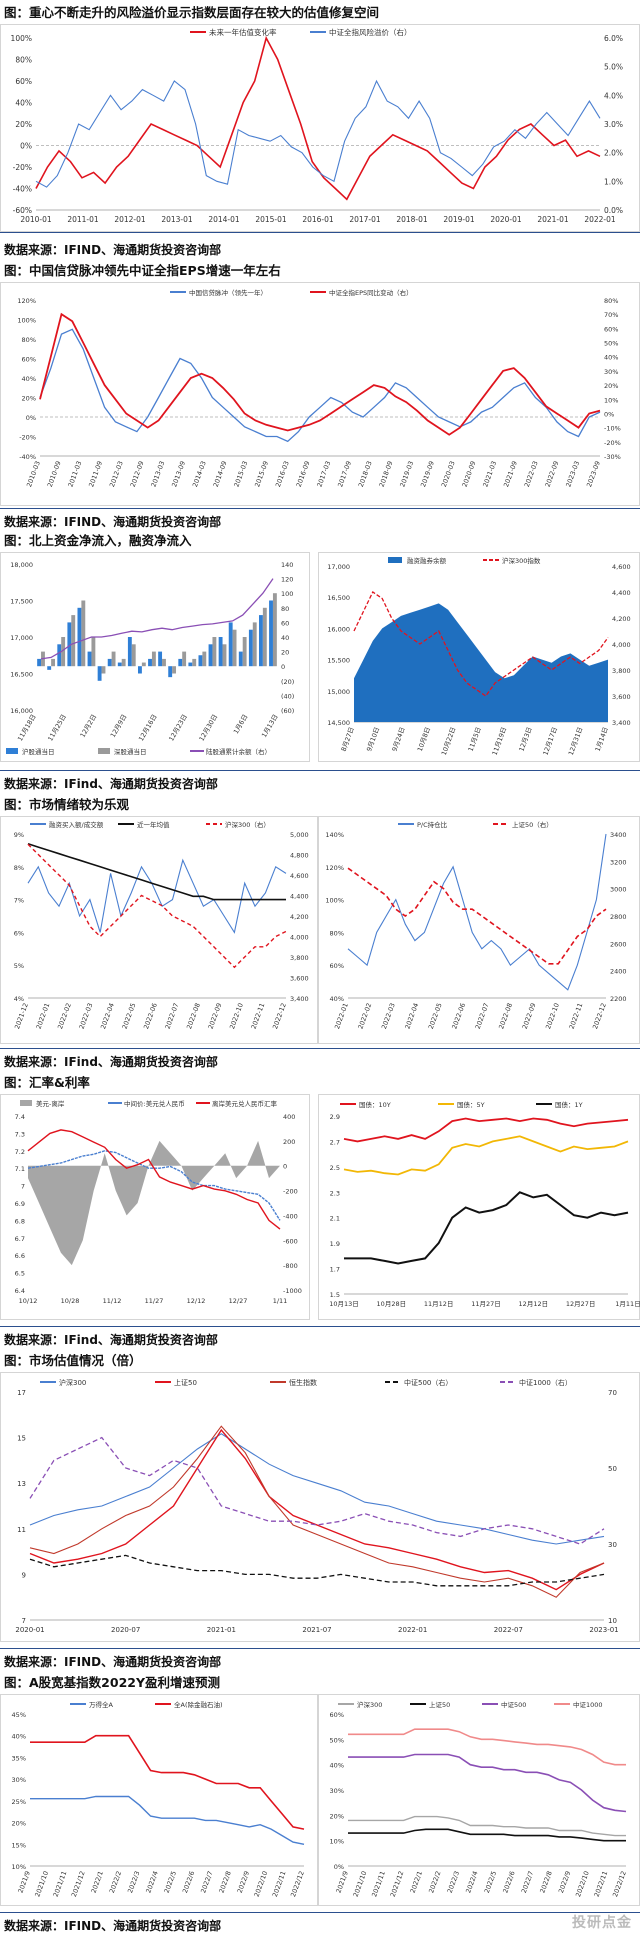  I want to click on x-tick-label: 2015-03, so click(240, 474).